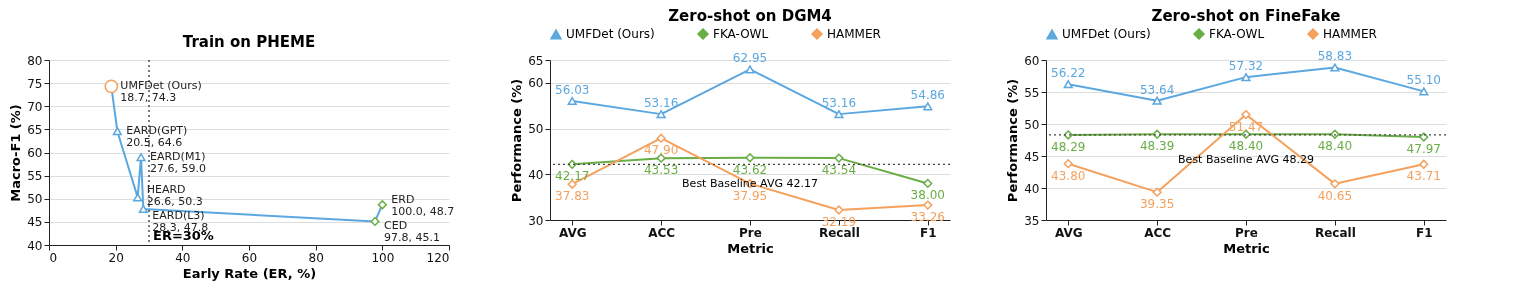  What do you see at coordinates (928, 232) in the screenshot?
I see `x-tick-label: F1` at bounding box center [928, 232].